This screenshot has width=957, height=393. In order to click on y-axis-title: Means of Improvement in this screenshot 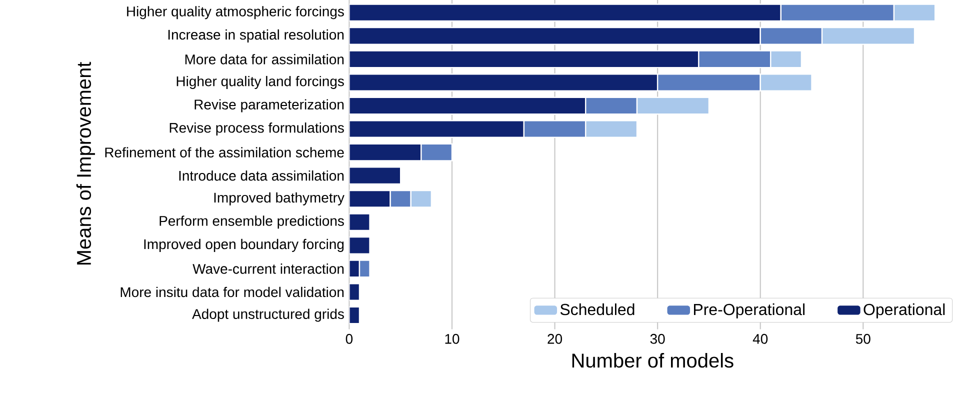, I will do `click(85, 163)`.